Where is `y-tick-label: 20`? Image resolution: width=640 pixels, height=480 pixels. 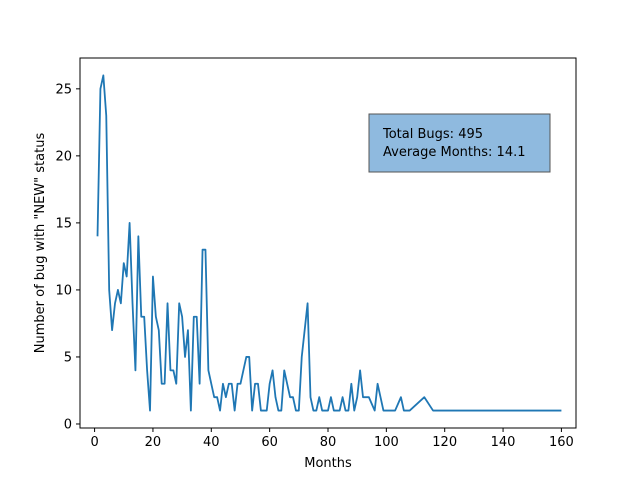 y-tick-label: 20 is located at coordinates (63, 156).